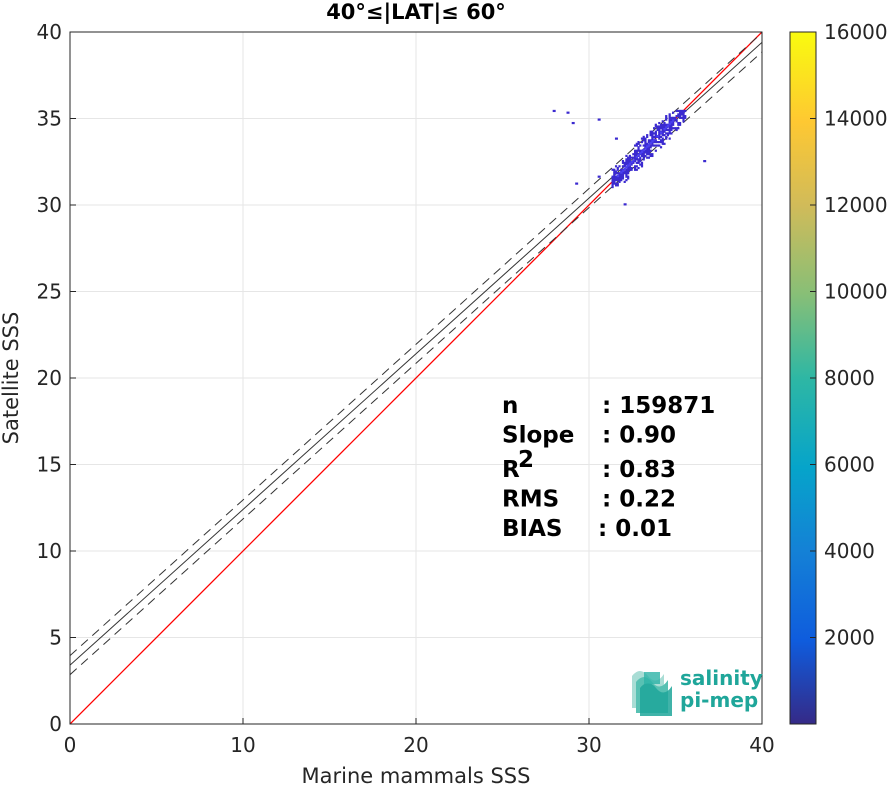 This screenshot has height=786, width=893. Describe the element at coordinates (70, 745) in the screenshot. I see `x-tick-label: 0` at that location.